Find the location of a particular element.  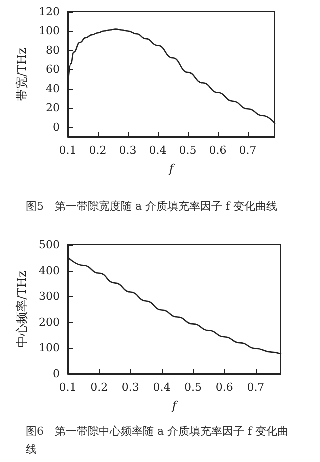

y-tick-label: 300 is located at coordinates (49, 297).